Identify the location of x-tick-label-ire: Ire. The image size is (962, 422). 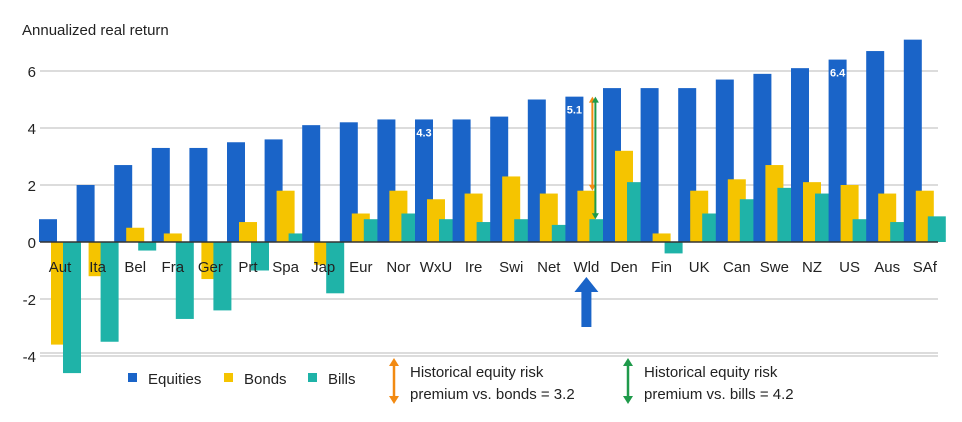
(474, 267).